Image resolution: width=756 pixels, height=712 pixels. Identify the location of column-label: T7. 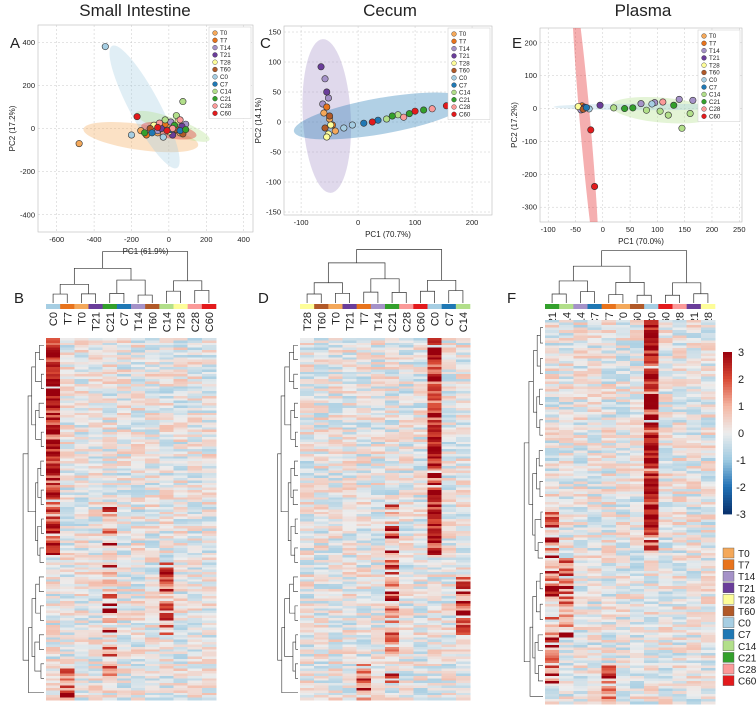
(365, 318).